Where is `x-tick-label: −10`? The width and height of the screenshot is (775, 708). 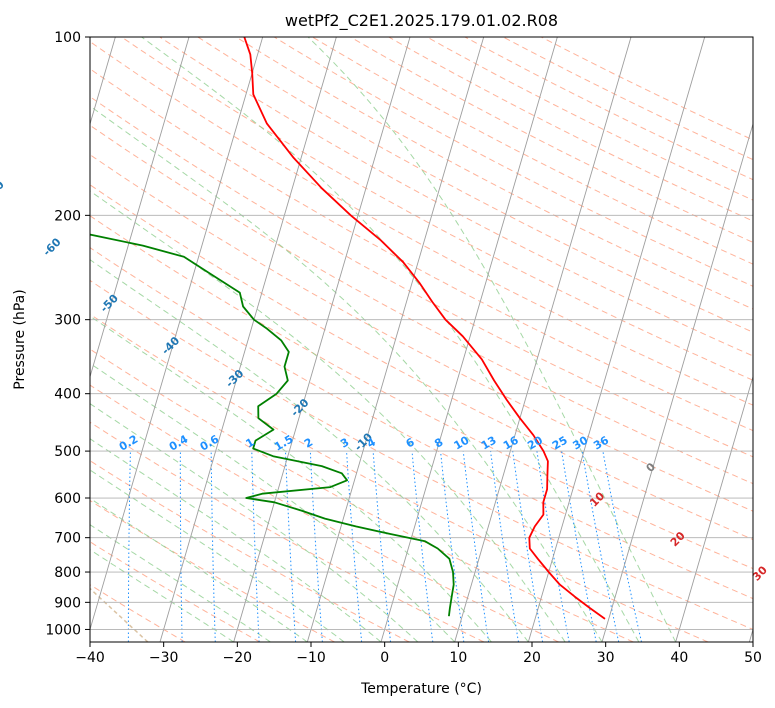 x-tick-label: −10 is located at coordinates (311, 658).